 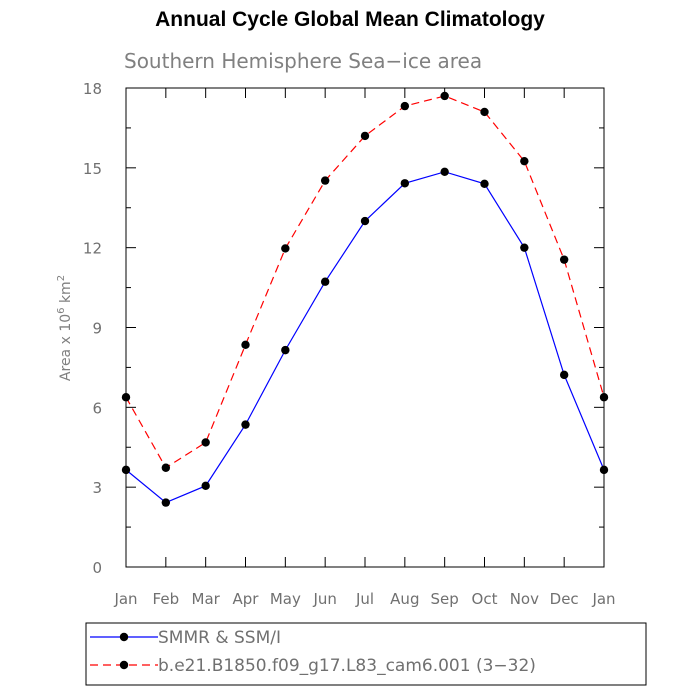 I want to click on legend-box, so click(x=366, y=654).